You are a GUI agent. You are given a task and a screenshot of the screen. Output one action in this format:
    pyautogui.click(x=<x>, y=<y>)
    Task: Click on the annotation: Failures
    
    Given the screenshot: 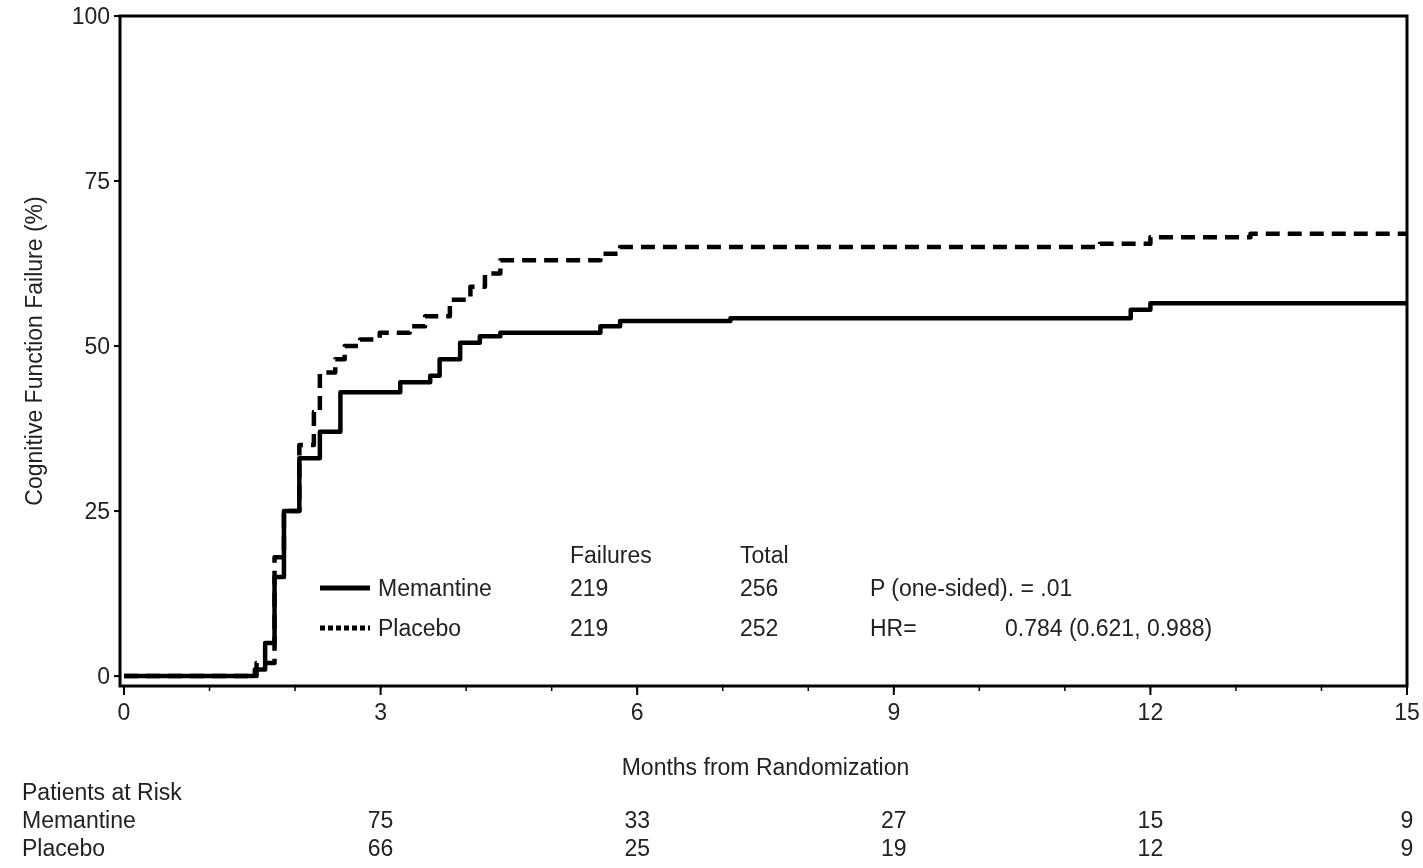 What is the action you would take?
    pyautogui.click(x=611, y=555)
    